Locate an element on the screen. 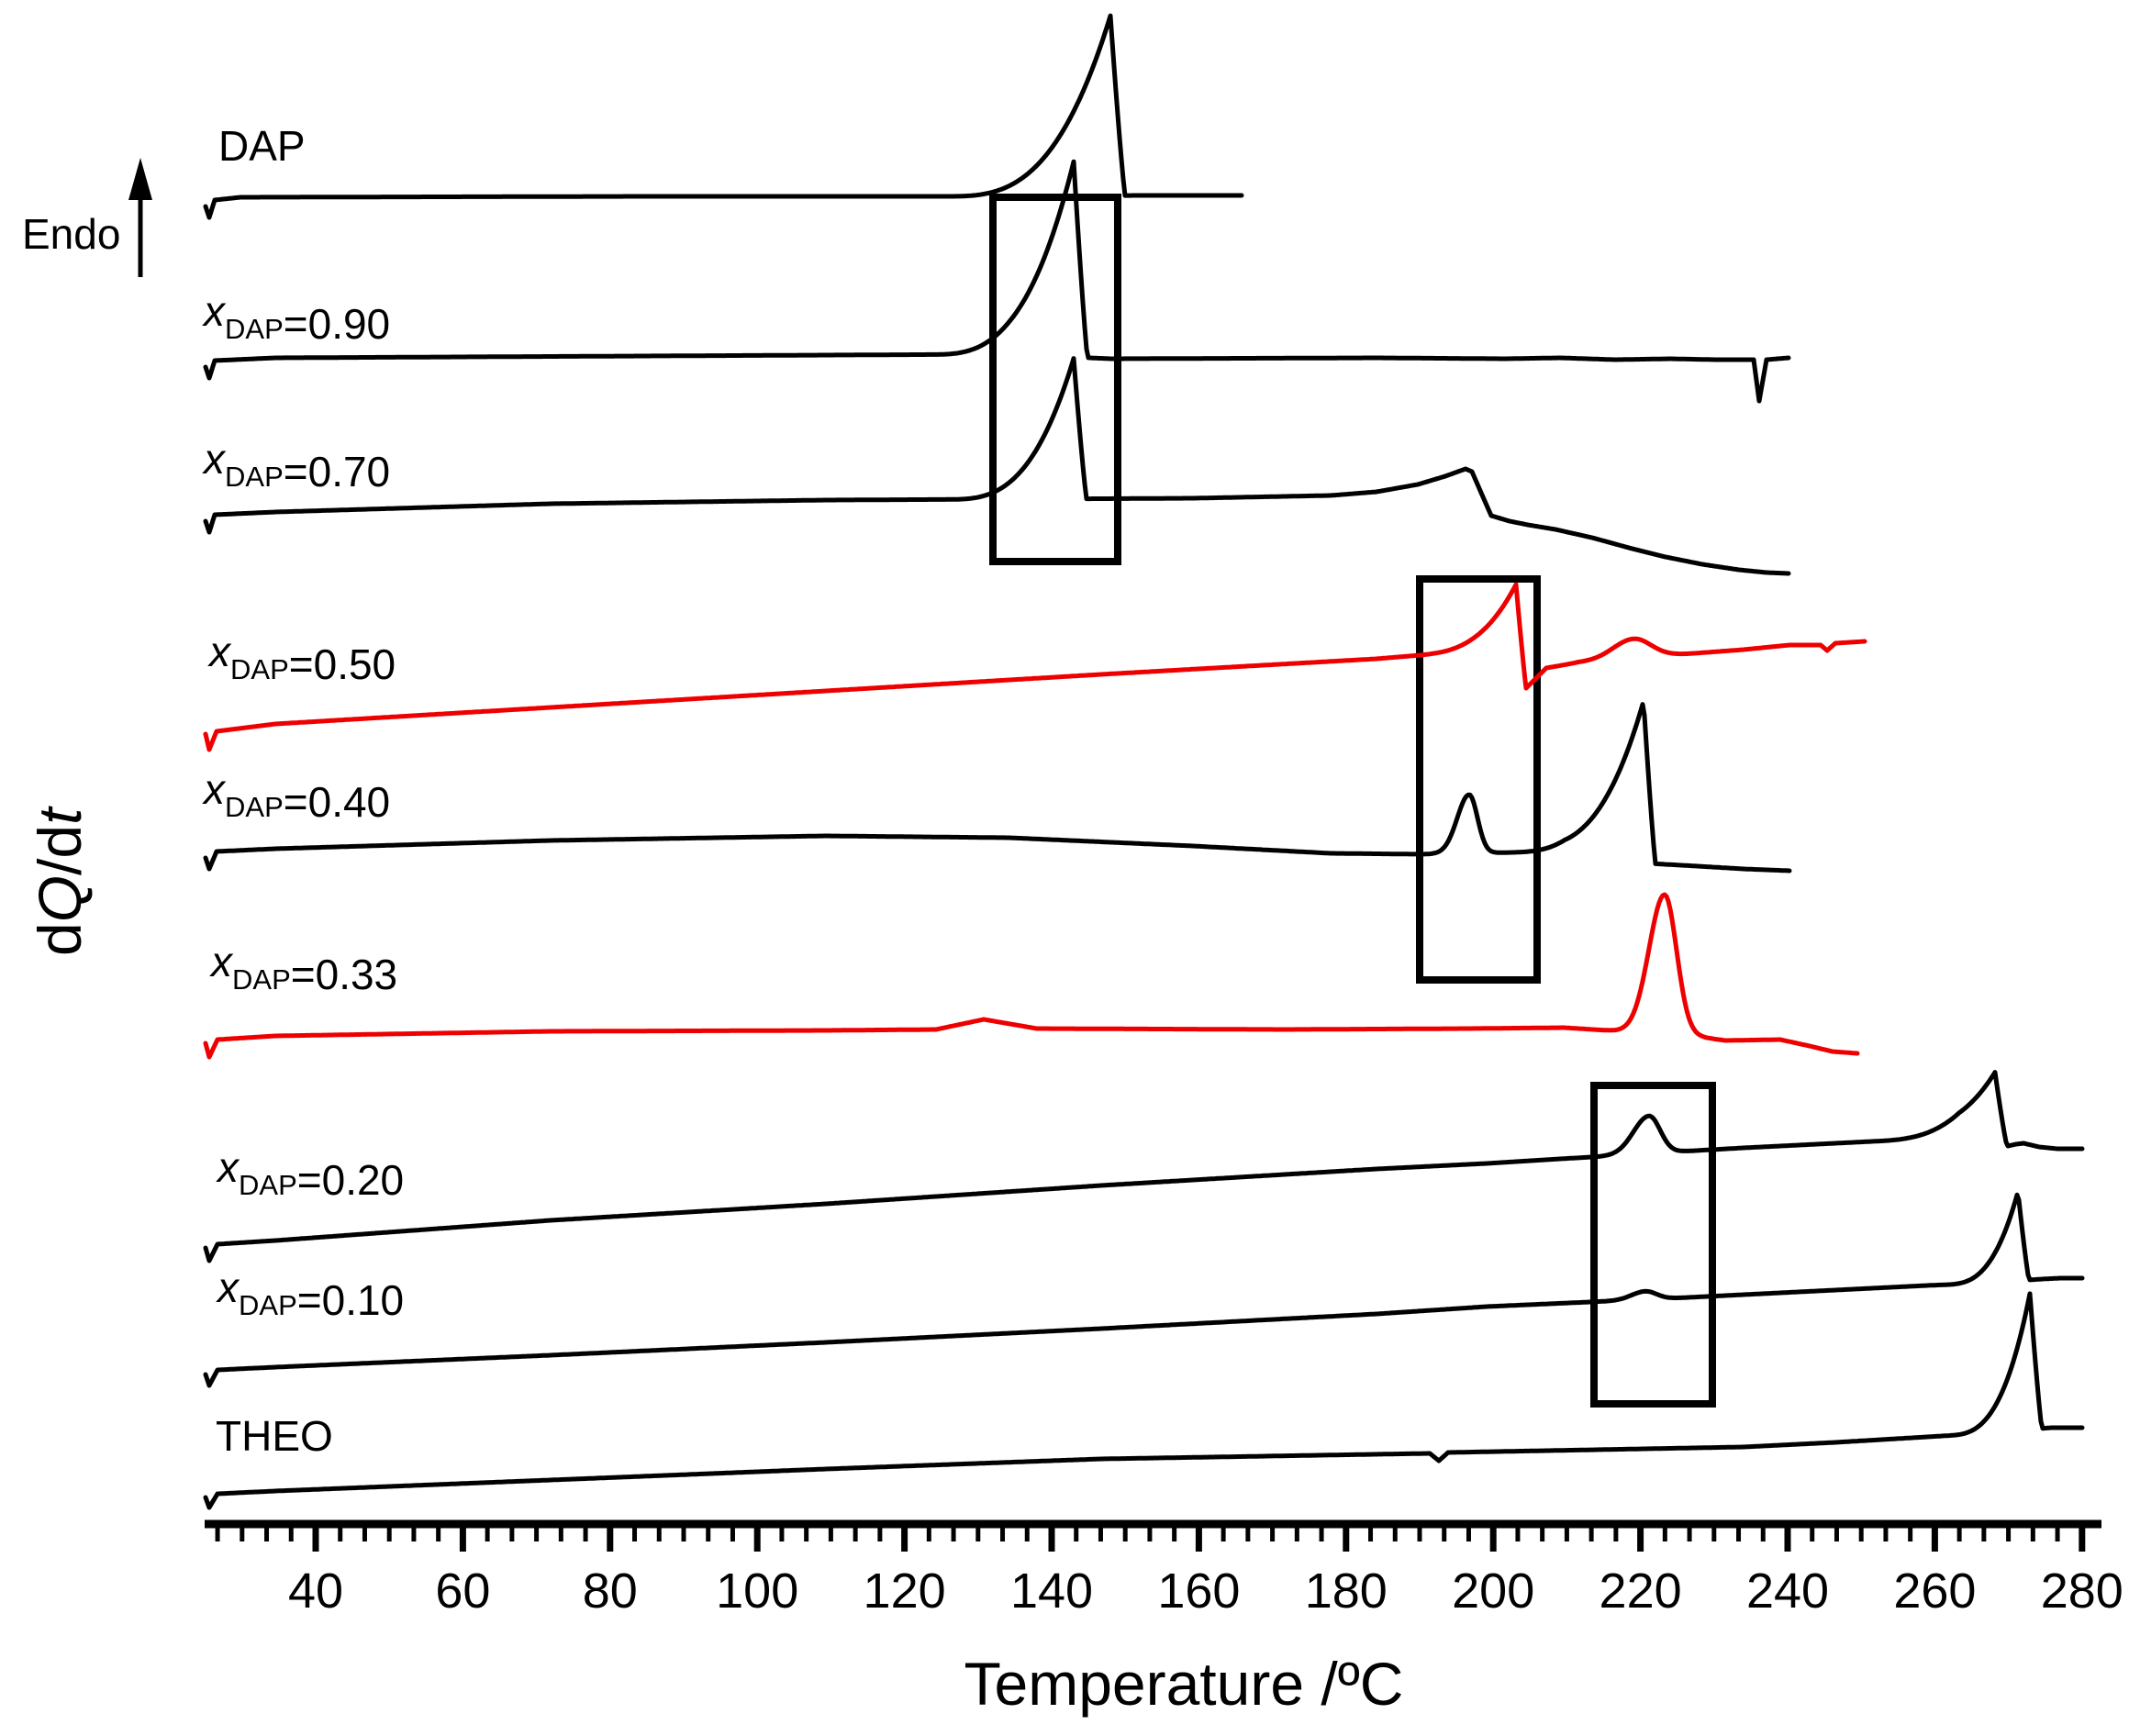 The width and height of the screenshot is (2129, 1736). x-tick-label-200: 200 is located at coordinates (1493, 1591).